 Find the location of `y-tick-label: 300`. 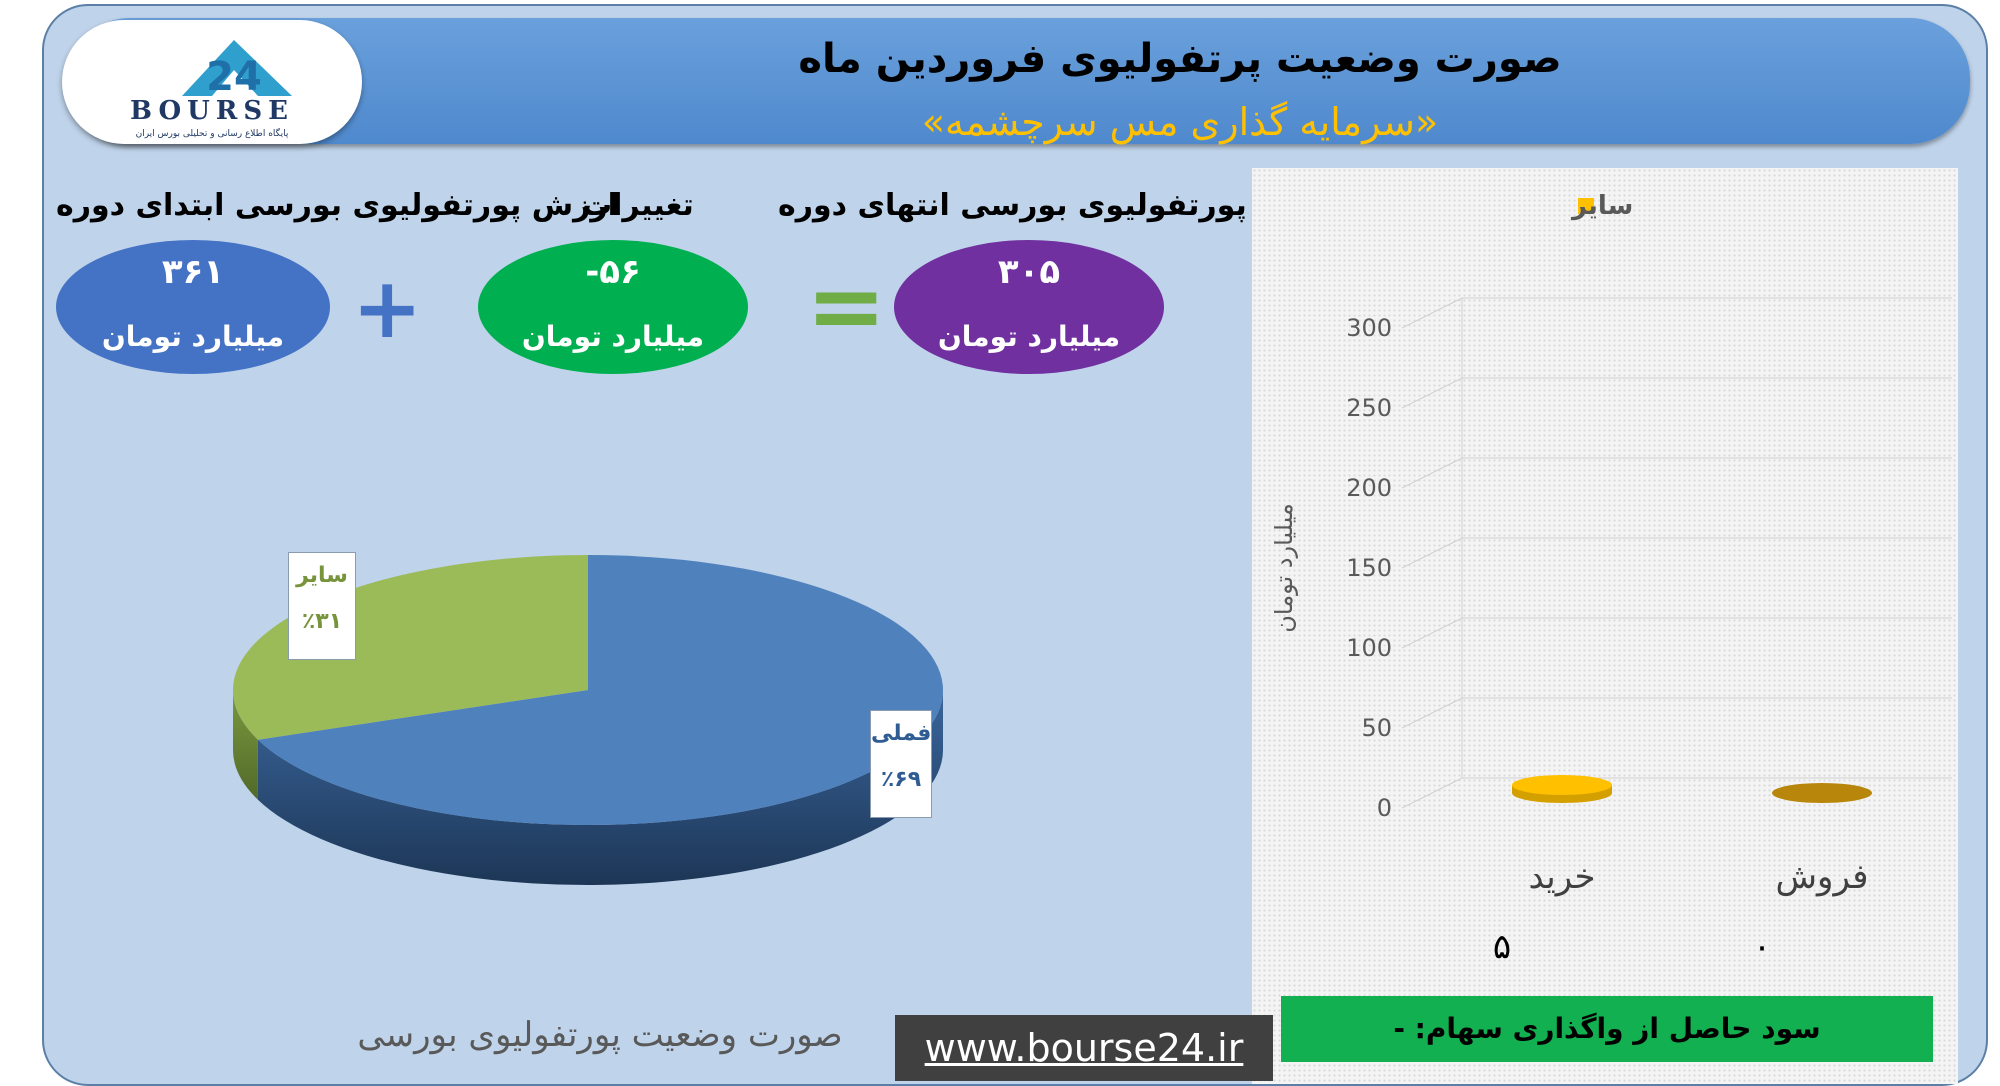

y-tick-label: 300 is located at coordinates (1369, 328).